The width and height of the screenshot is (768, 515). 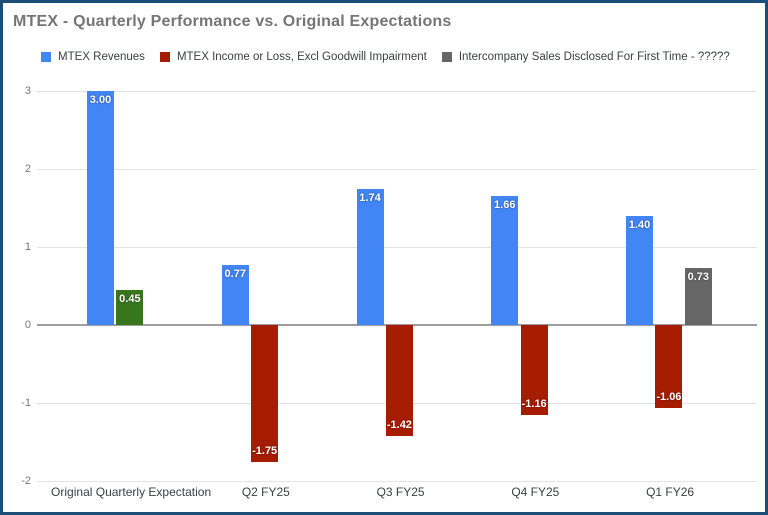 What do you see at coordinates (669, 396) in the screenshot?
I see `bar-value-label: -1.06` at bounding box center [669, 396].